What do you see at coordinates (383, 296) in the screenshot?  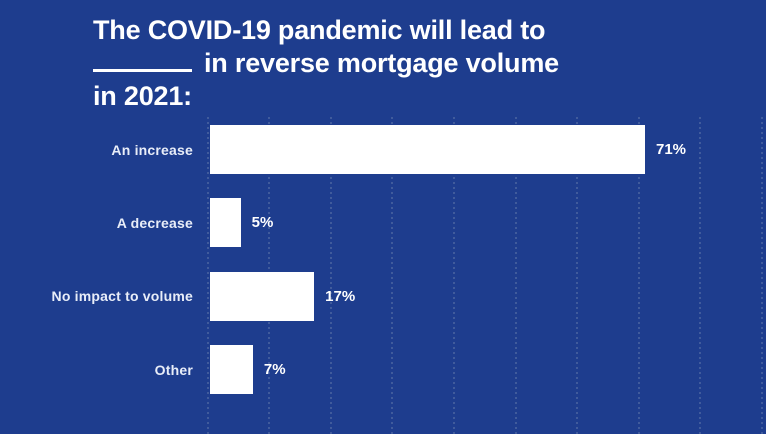 I see `bar-row: No impact to volume 17%` at bounding box center [383, 296].